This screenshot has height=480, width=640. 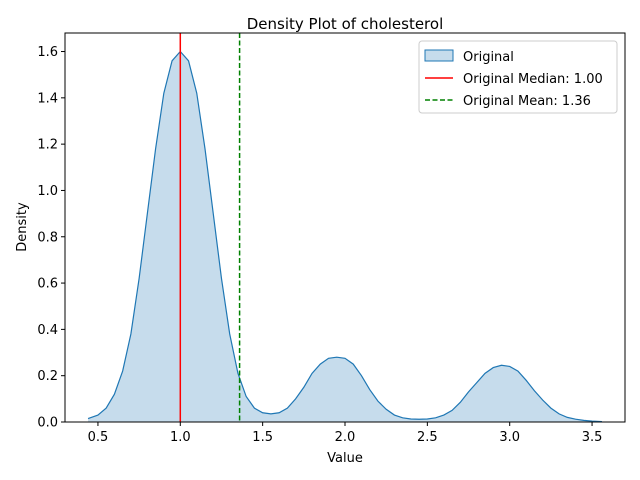 I want to click on y-axis: 0.0 0.2 0.4 0.6 0.8 1.0 1.2 1.4 1.6, so click(x=51, y=238).